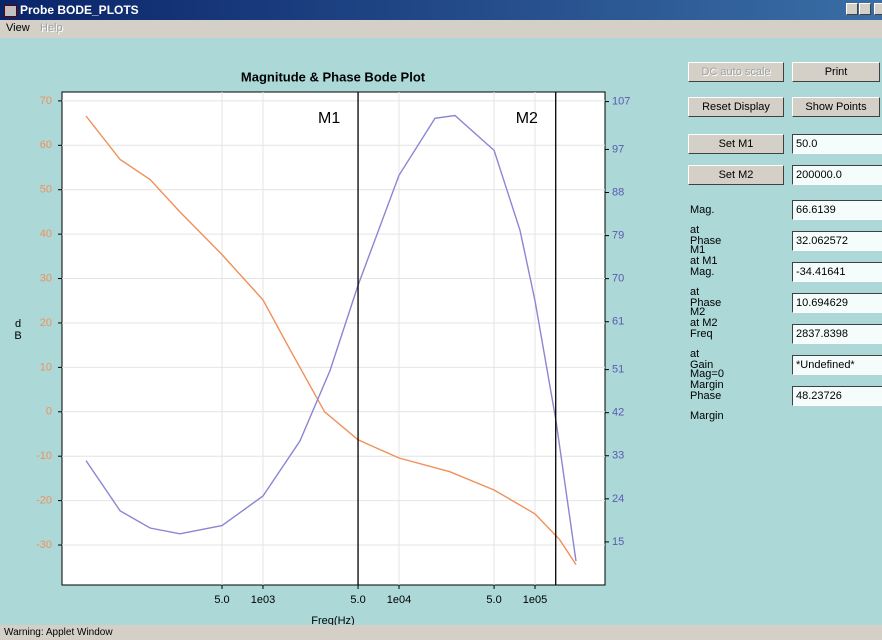 This screenshot has width=882, height=640. I want to click on button: Reset Display, so click(736, 107).